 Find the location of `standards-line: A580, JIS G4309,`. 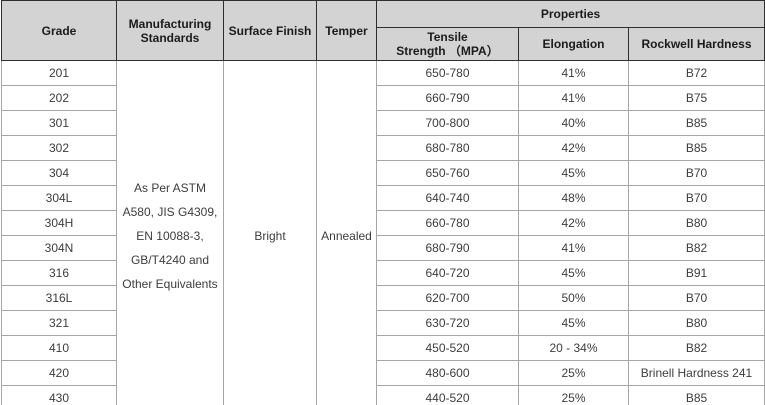

standards-line: A580, JIS G4309, is located at coordinates (170, 211).